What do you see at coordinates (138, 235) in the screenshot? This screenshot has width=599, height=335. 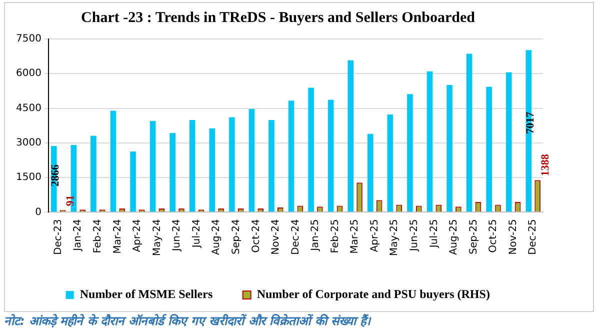 I see `x-tick-label: Apr-24` at bounding box center [138, 235].